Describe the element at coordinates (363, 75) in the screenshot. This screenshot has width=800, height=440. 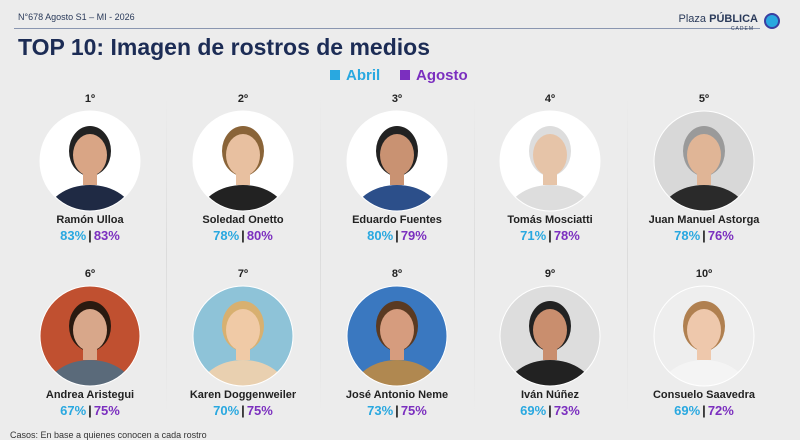
I see `legend-label: Abril` at that location.